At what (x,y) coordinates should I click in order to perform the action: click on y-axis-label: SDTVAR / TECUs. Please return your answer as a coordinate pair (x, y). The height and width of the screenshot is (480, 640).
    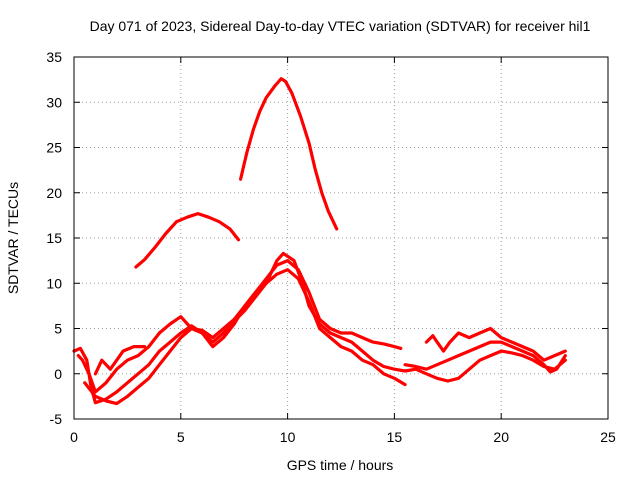
    Looking at the image, I should click on (13, 238).